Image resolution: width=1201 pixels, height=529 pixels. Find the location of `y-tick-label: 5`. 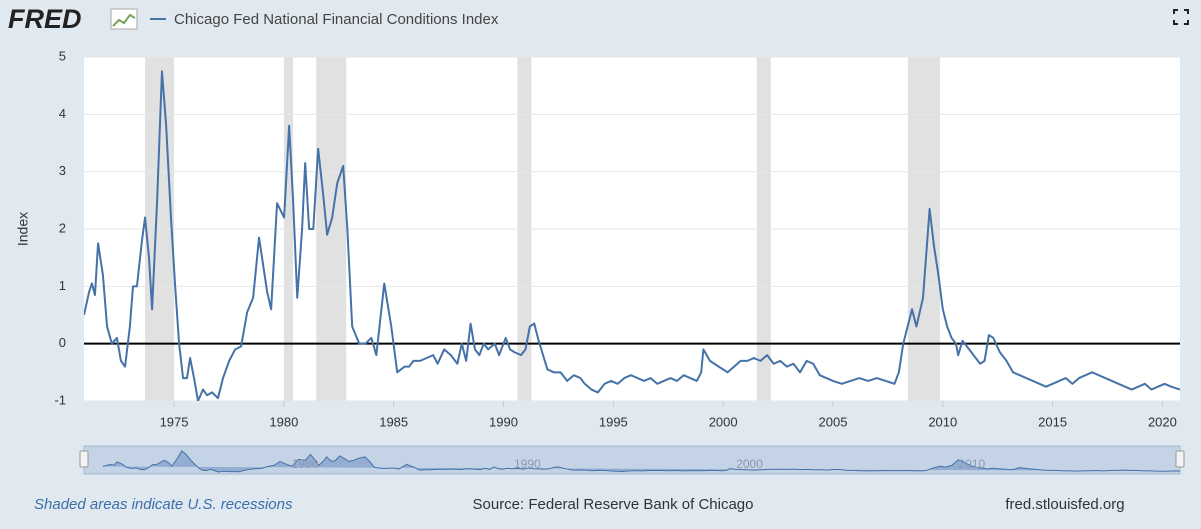

y-tick-label: 5 is located at coordinates (62, 55).